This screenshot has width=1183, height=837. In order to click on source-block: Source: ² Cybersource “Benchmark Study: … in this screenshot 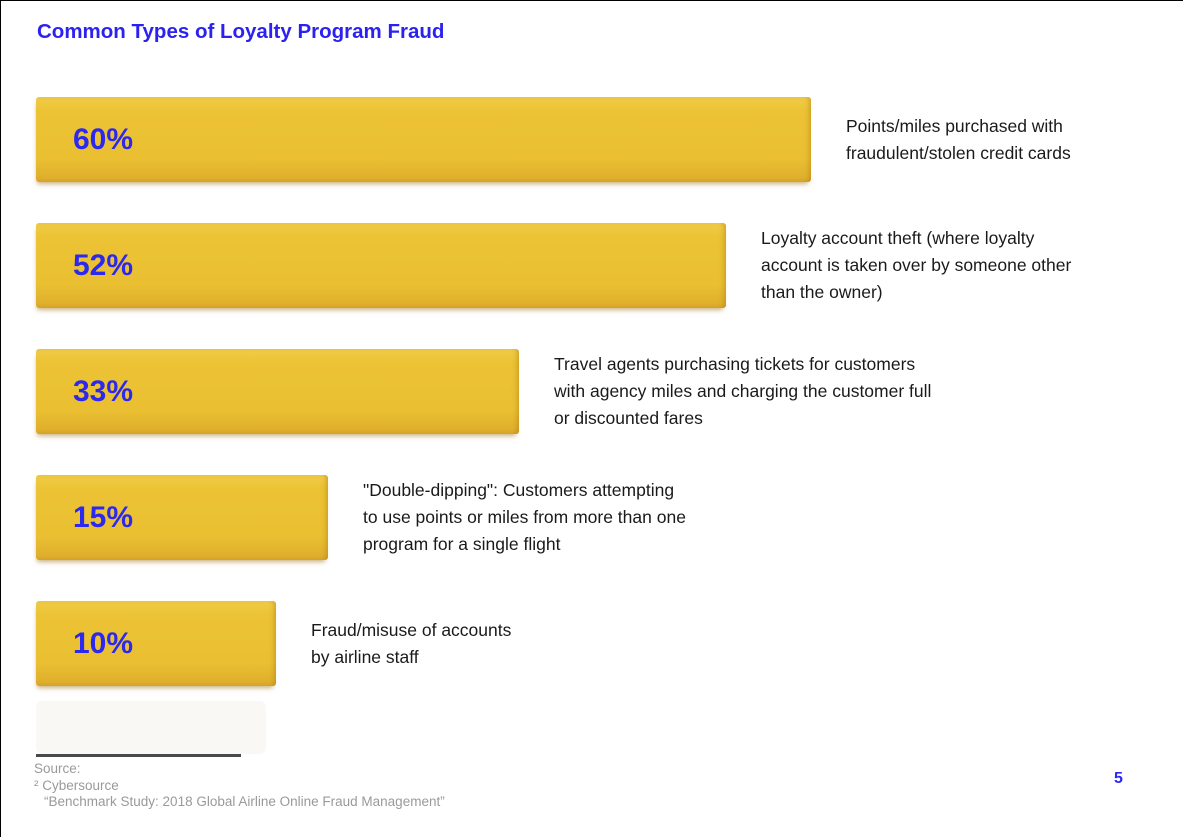, I will do `click(239, 786)`.